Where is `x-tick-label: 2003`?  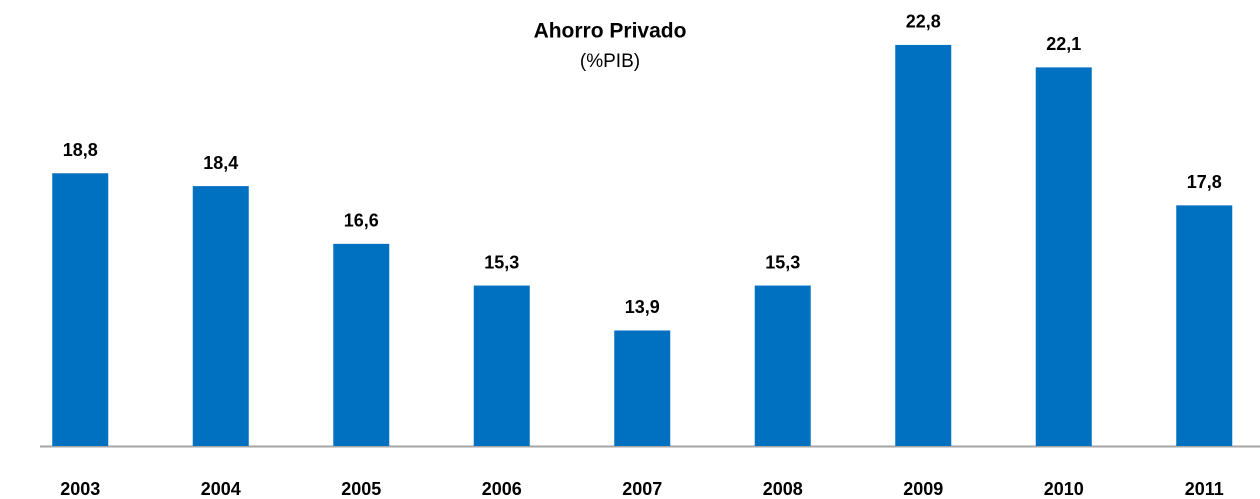
x-tick-label: 2003 is located at coordinates (80, 489).